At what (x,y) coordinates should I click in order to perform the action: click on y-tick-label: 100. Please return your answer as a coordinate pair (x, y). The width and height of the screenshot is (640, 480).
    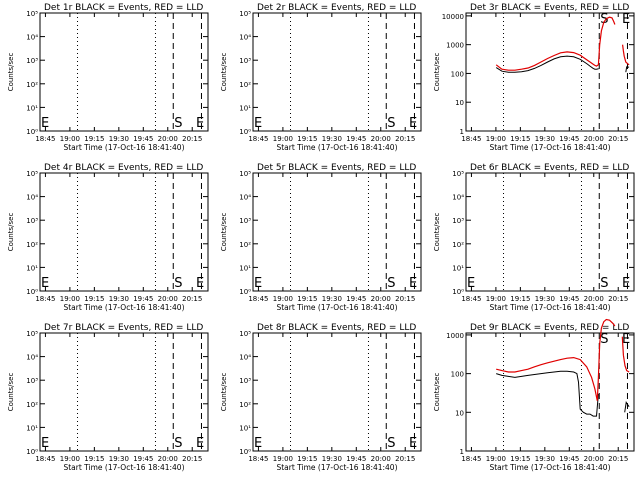
    Looking at the image, I should click on (457, 74).